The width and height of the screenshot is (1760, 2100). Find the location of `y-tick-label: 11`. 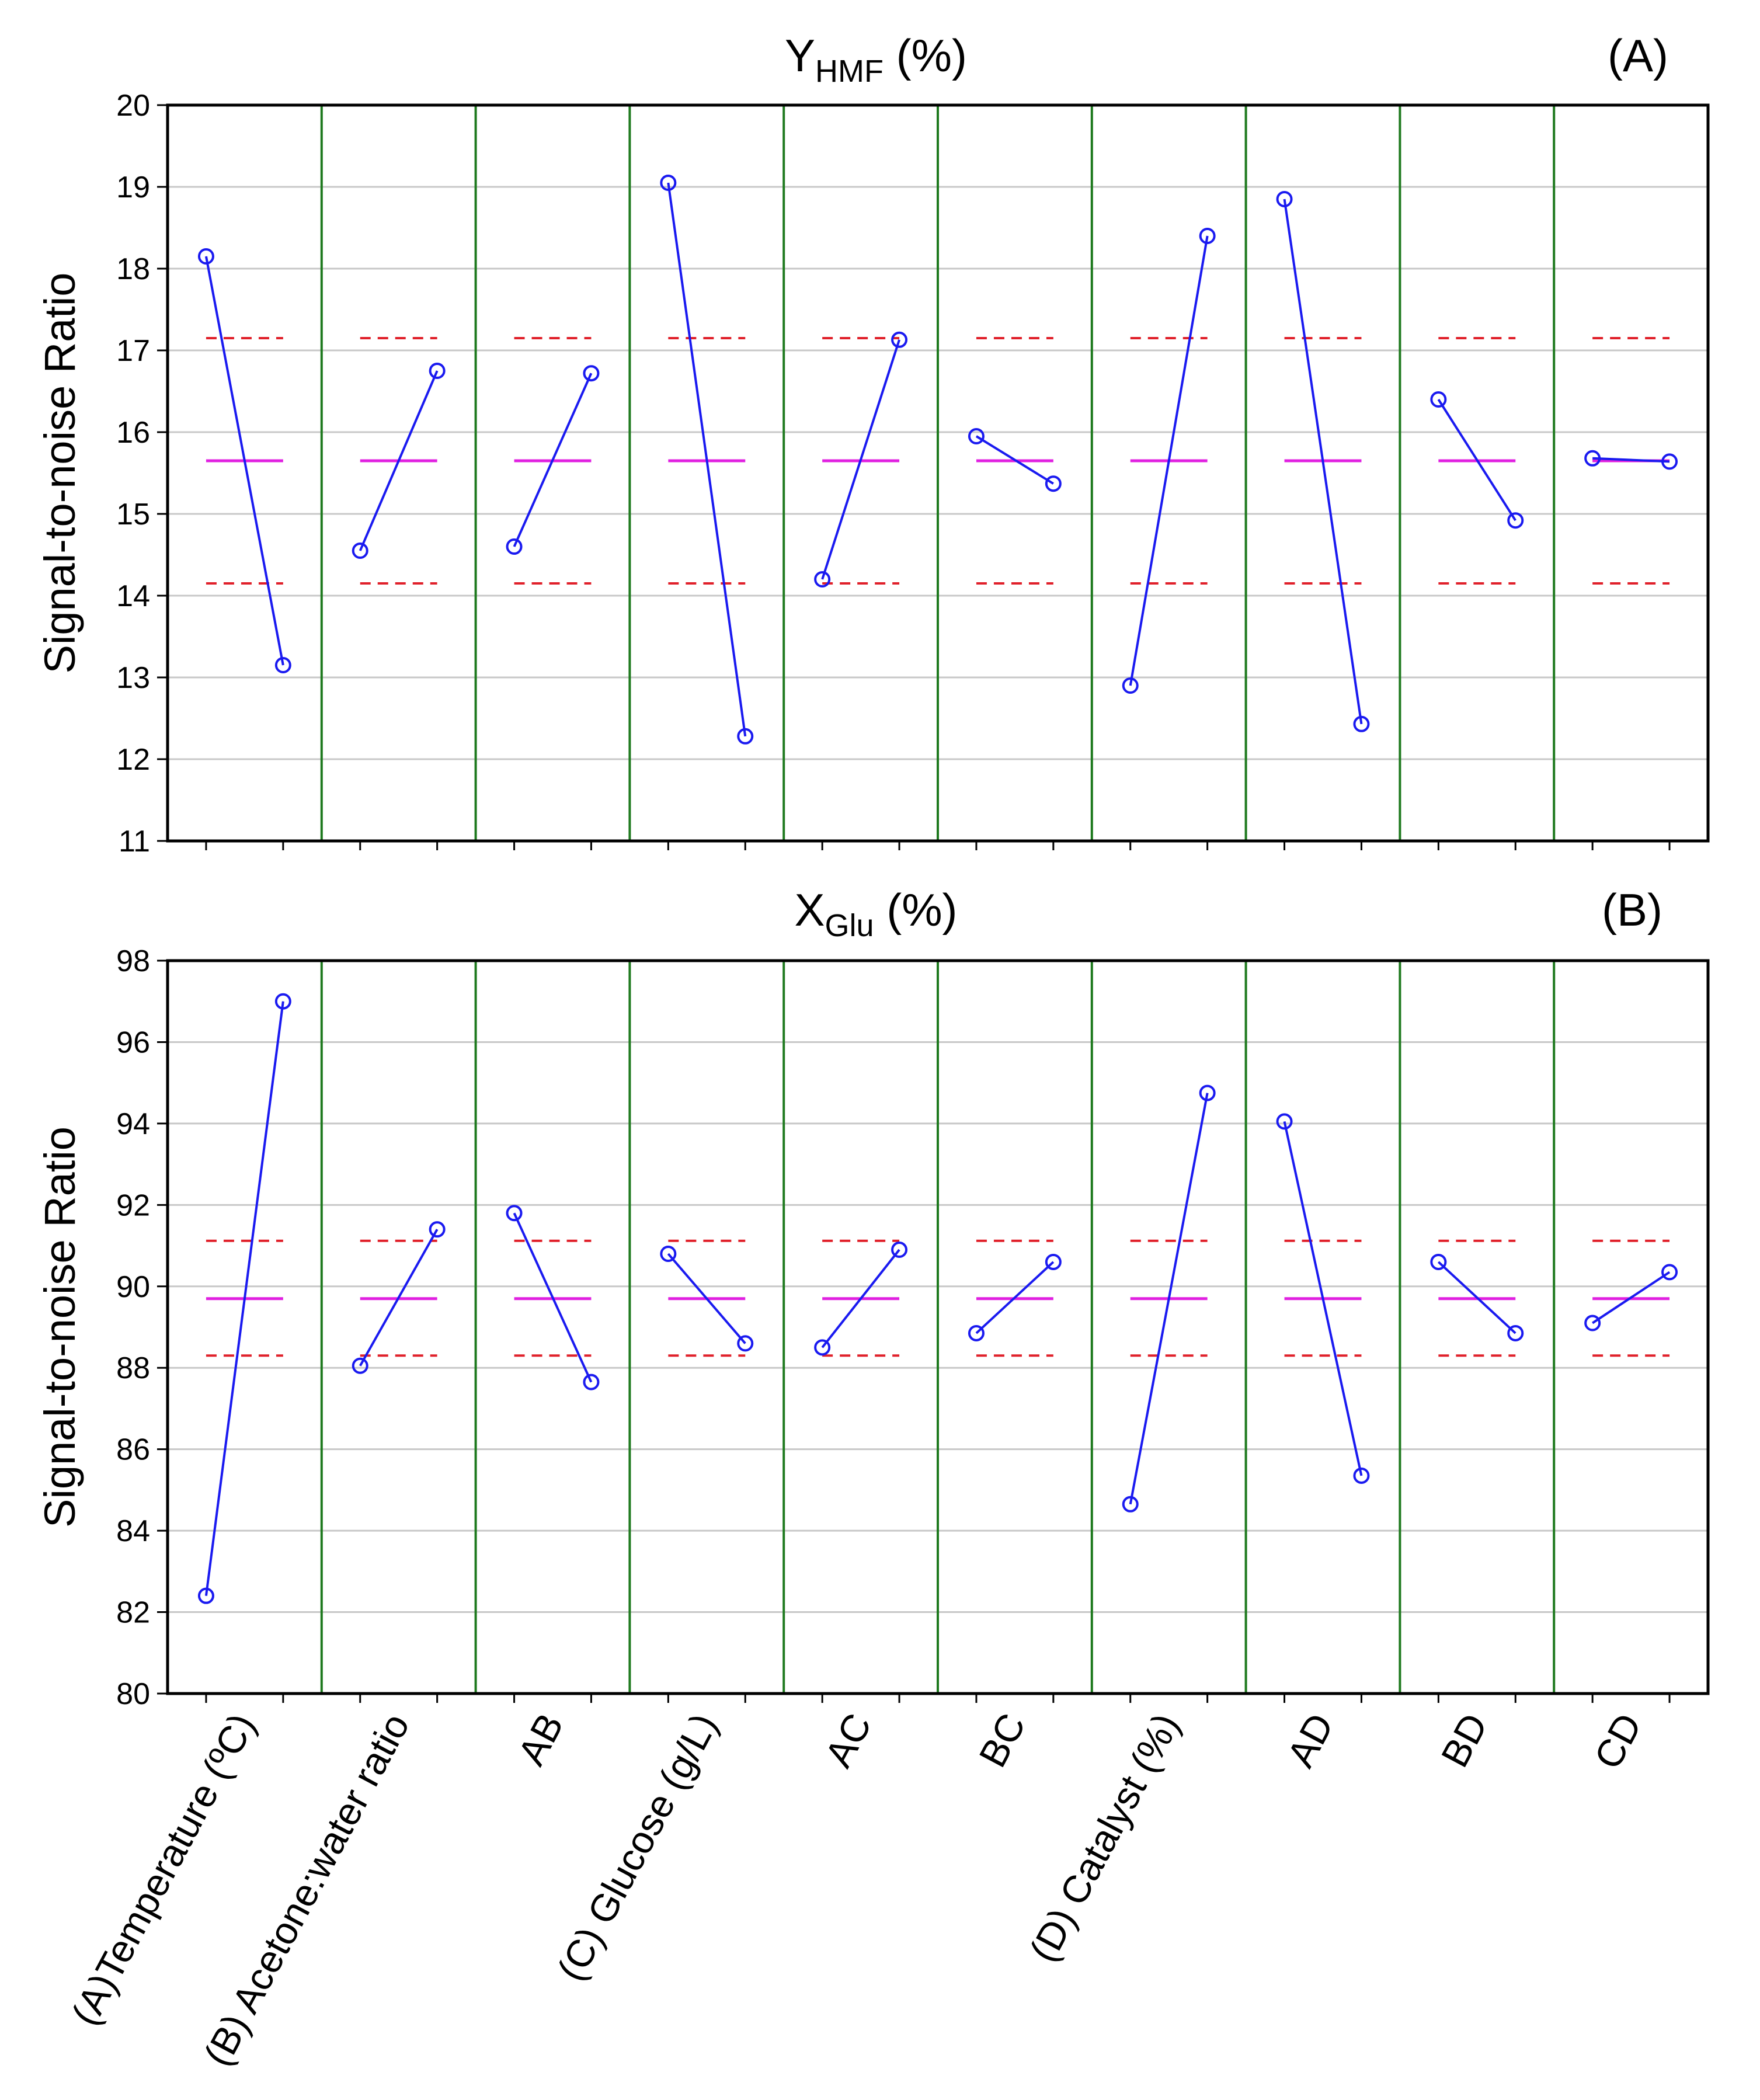

y-tick-label: 11 is located at coordinates (134, 841).